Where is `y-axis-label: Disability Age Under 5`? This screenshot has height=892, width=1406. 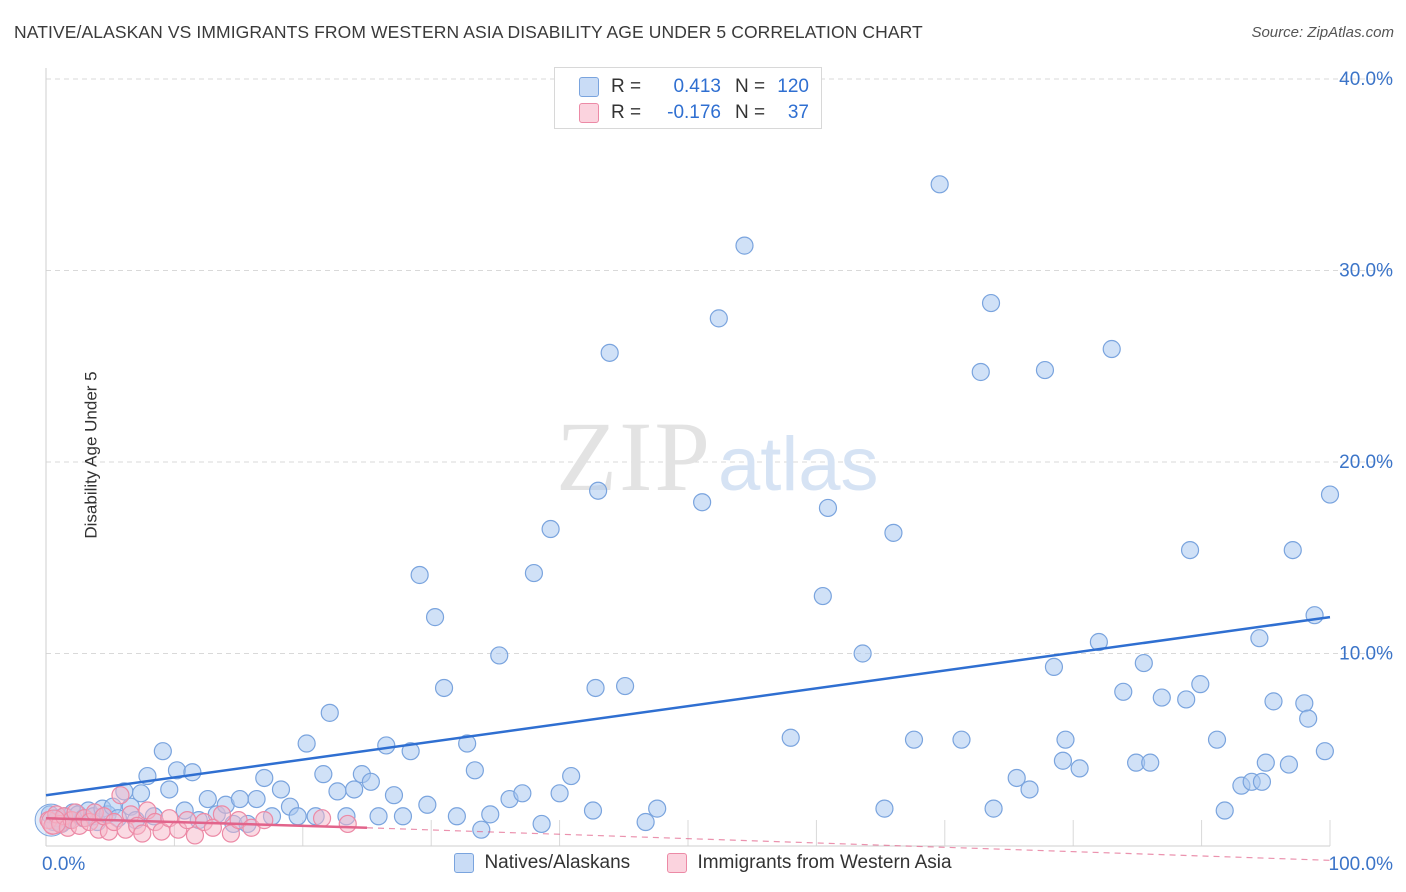 y-axis-label: Disability Age Under 5 is located at coordinates (91, 455).